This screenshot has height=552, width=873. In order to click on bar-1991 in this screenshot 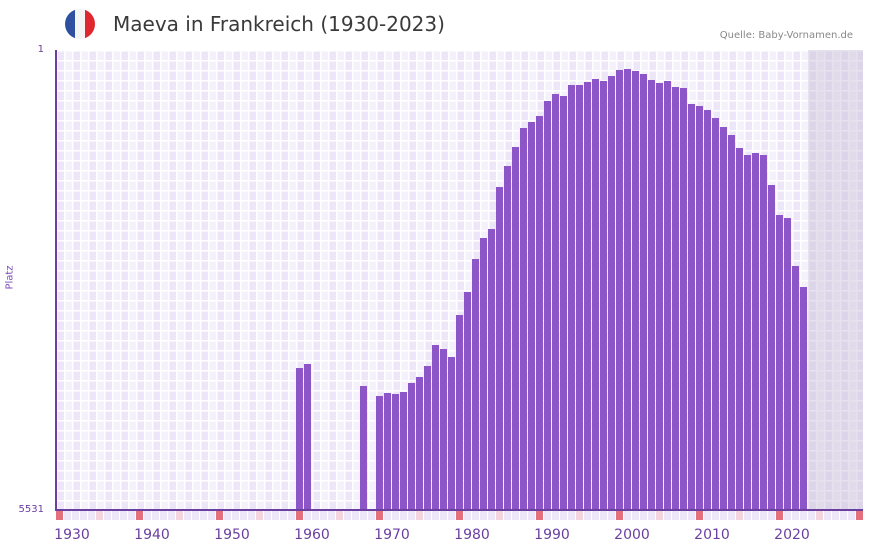, I will do `click(547, 305)`.